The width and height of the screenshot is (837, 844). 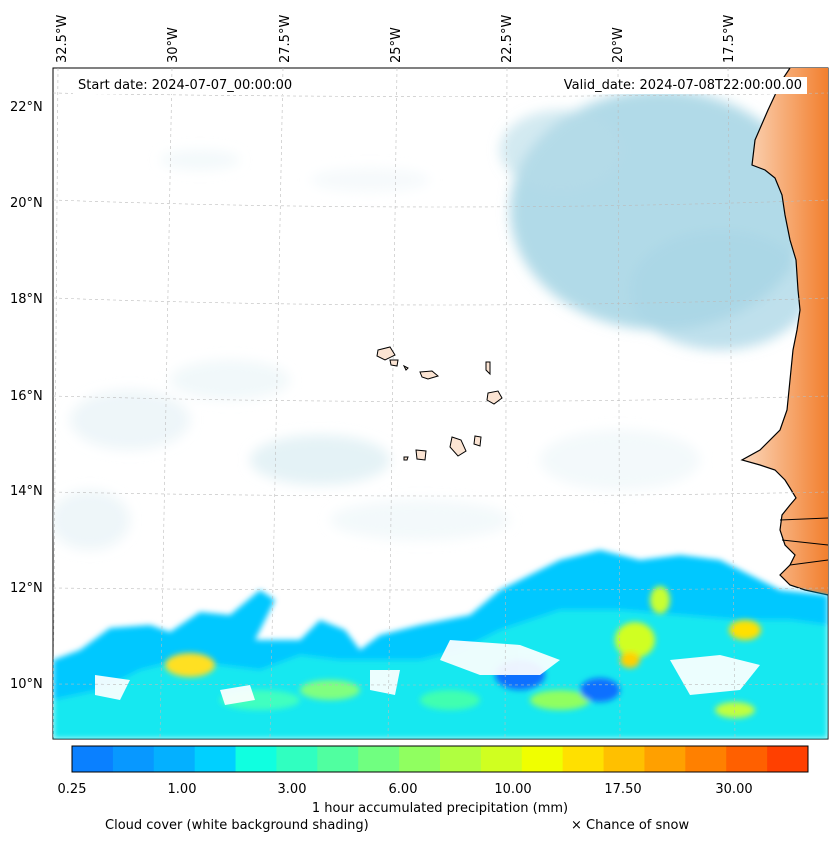 What do you see at coordinates (237, 825) in the screenshot?
I see `cloud-cover-note: Cloud cover (white background shading)` at bounding box center [237, 825].